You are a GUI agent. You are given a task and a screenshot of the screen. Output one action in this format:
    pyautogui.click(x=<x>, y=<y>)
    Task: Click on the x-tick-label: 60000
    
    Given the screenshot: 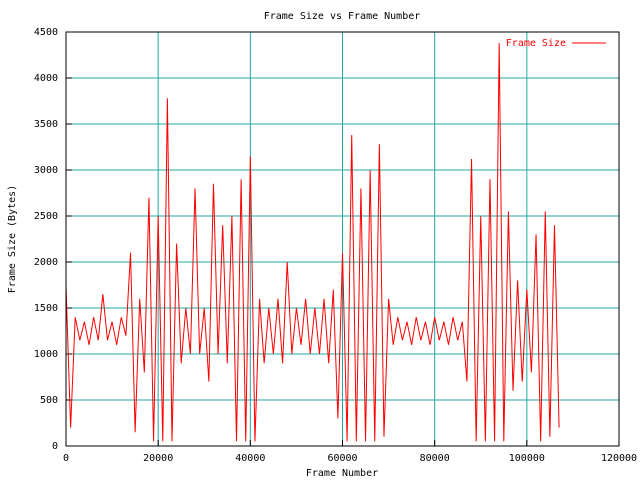 What is the action you would take?
    pyautogui.click(x=342, y=458)
    